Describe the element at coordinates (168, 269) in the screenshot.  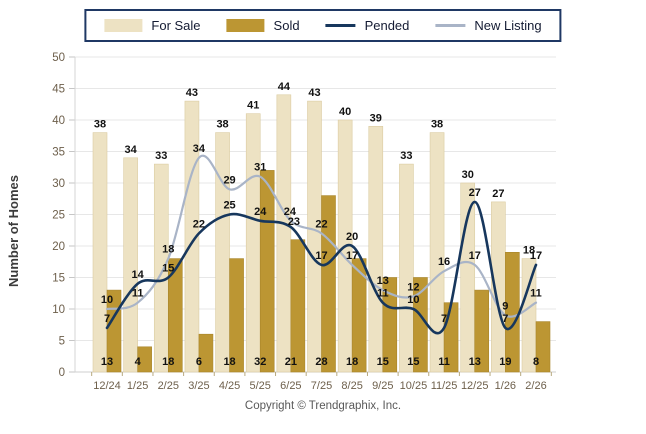
I see `pended-value-label: 15` at that location.